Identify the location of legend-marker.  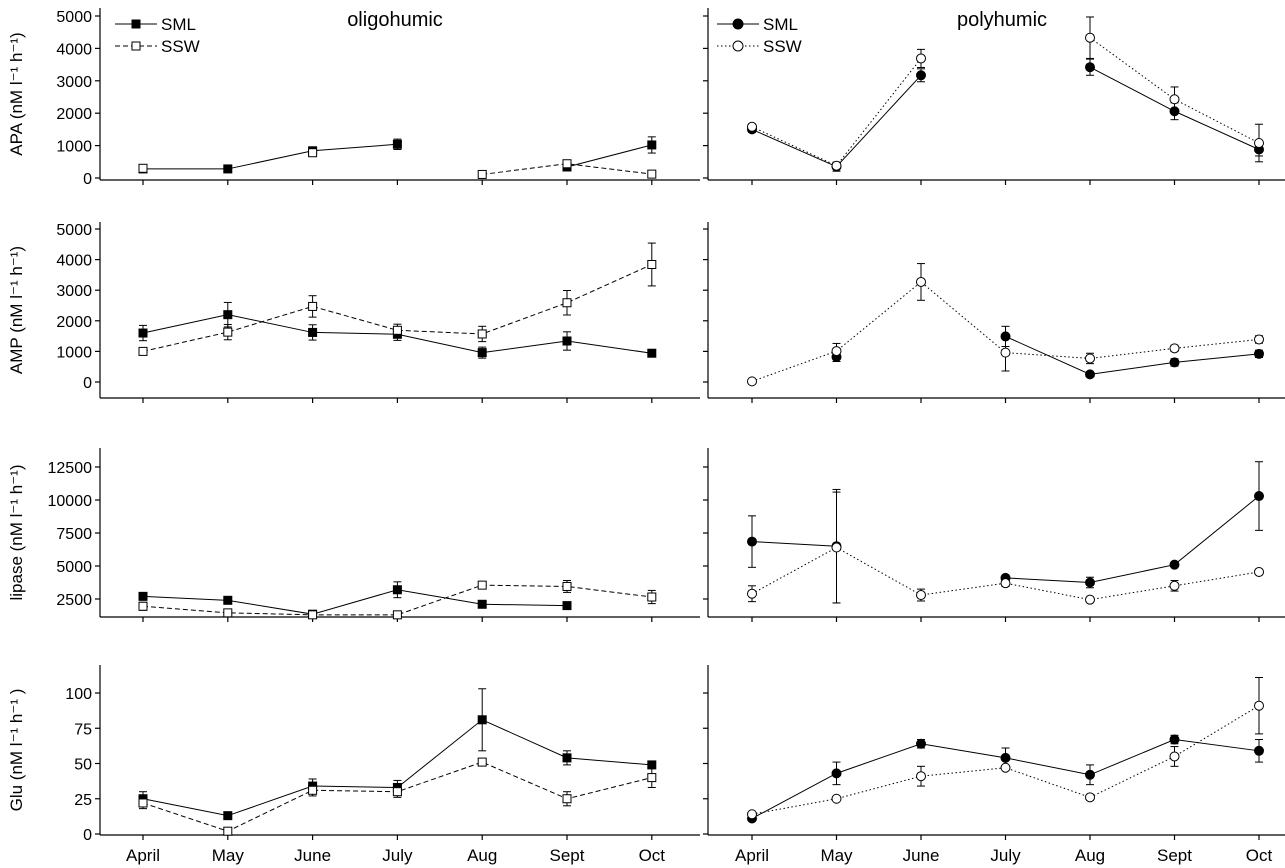
(136, 46).